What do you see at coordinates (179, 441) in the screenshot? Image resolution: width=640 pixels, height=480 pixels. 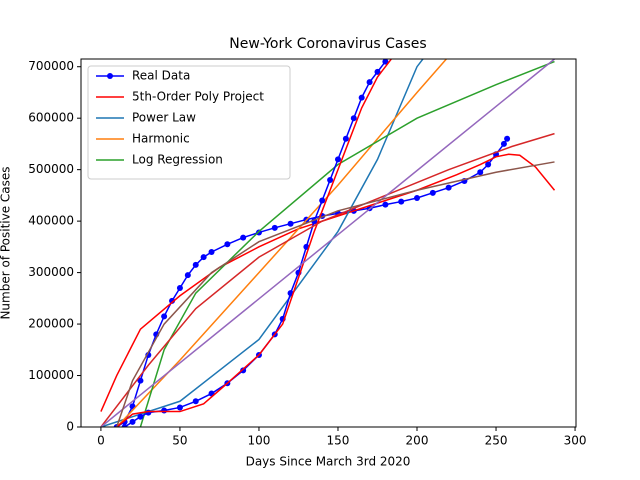 I see `x-tick-label: 50` at bounding box center [179, 441].